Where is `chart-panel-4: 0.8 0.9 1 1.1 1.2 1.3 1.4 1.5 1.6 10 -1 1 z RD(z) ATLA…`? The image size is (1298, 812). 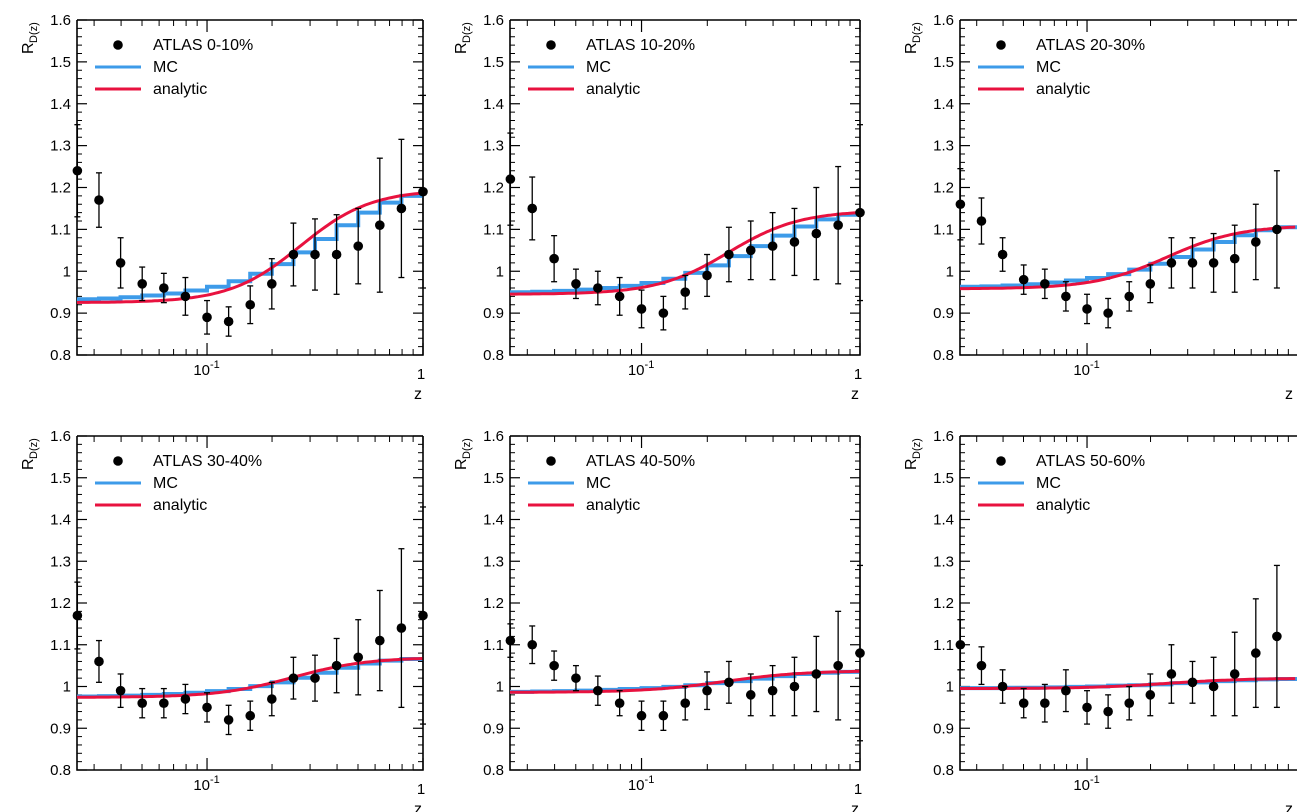 chart-panel-4: 0.8 0.9 1 1.1 1.2 1.3 1.4 1.5 1.6 10 -1 1 z RD(z) ATLA… is located at coordinates (224, 620).